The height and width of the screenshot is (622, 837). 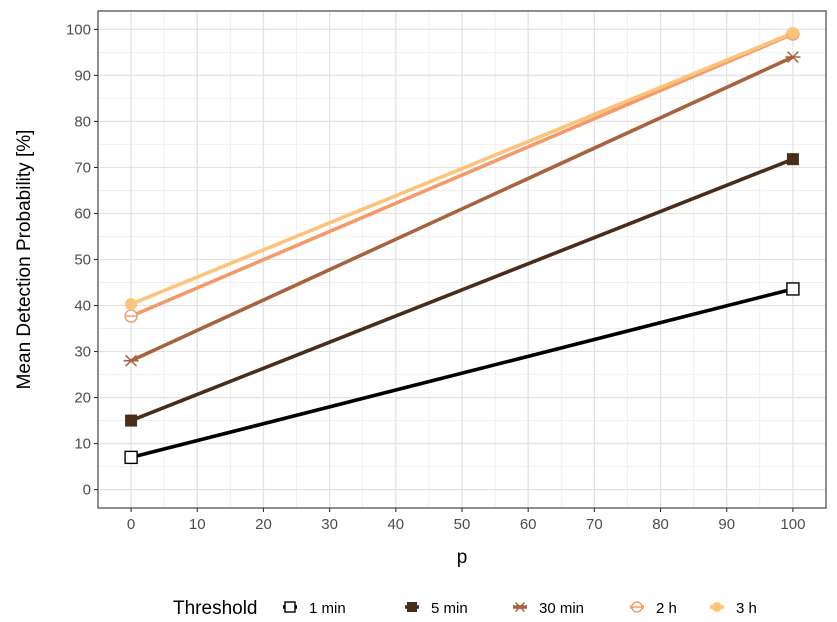 I want to click on y-tick-label: 50, so click(x=82, y=260).